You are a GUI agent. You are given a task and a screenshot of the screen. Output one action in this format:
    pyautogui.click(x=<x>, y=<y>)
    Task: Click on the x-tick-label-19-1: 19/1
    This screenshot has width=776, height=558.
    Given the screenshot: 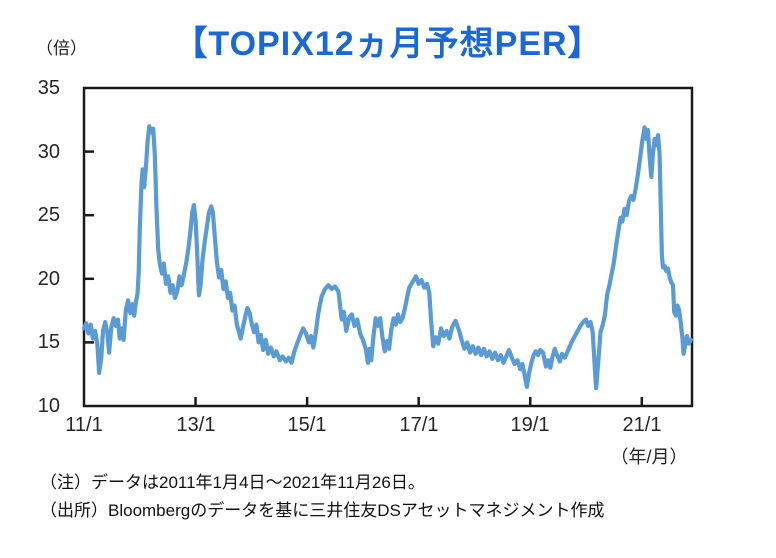 What is the action you would take?
    pyautogui.click(x=530, y=425)
    